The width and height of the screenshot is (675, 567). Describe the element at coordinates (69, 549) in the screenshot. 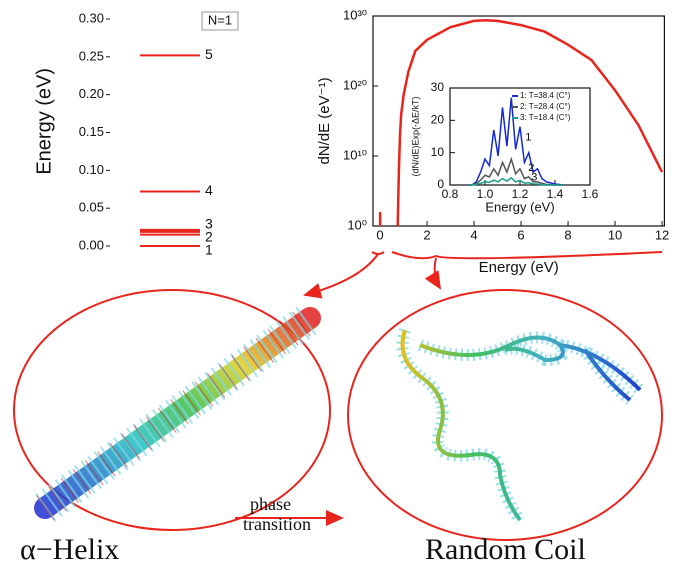

I see `helix-label: α−Helix` at that location.